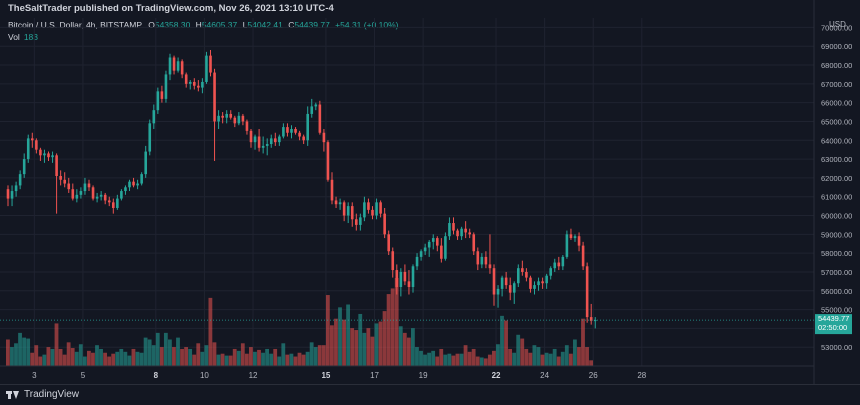  What do you see at coordinates (339, 375) in the screenshot?
I see `time-axis: 3 5 8 10 12 15 17 19 22 24 26 28` at bounding box center [339, 375].